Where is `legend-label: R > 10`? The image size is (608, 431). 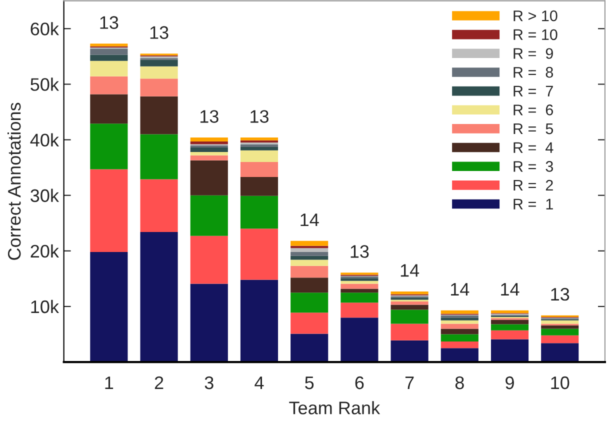
legend-label: R > 10 is located at coordinates (536, 16).